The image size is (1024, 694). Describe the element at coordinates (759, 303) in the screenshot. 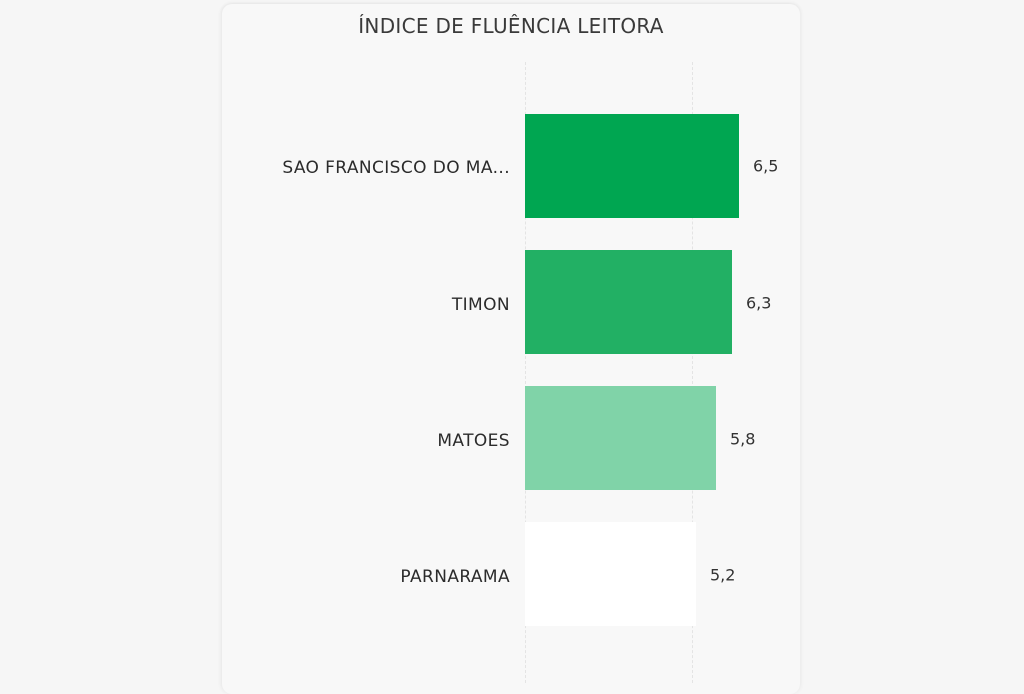

I see `value-label: 6,3` at that location.